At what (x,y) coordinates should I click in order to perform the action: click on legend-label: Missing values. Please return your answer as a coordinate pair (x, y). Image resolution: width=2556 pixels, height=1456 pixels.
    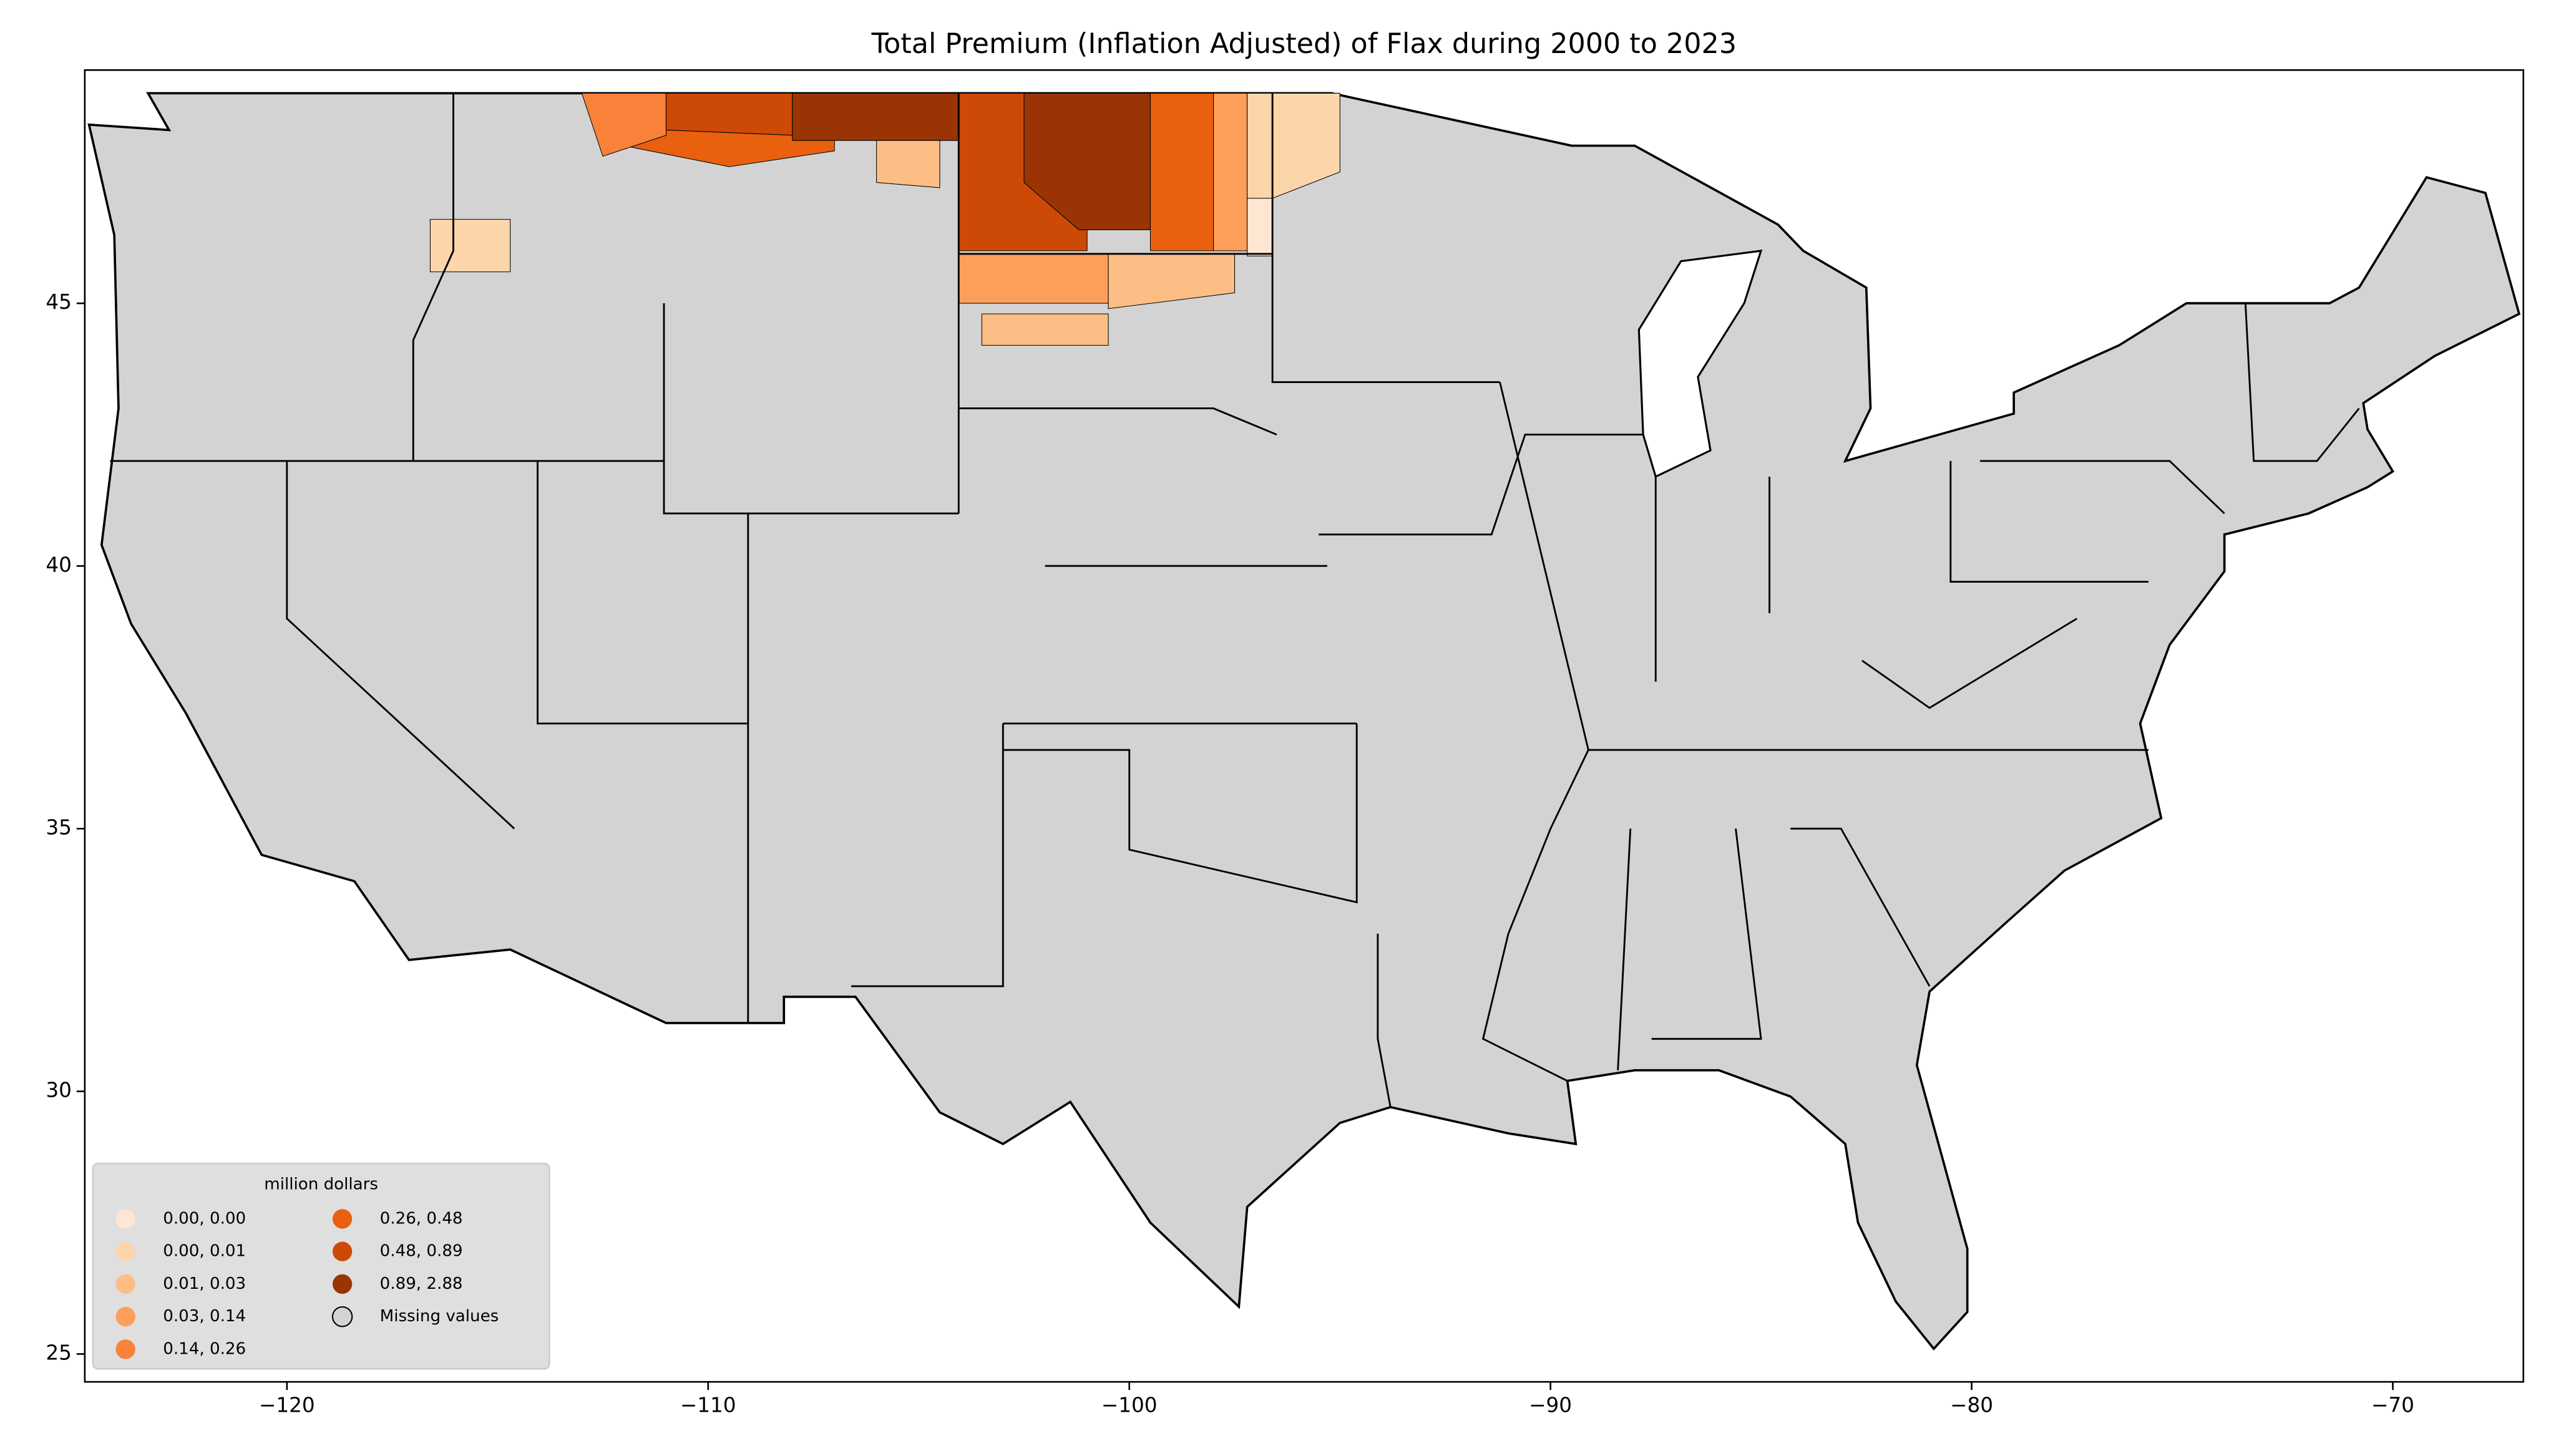
    Looking at the image, I should click on (440, 1316).